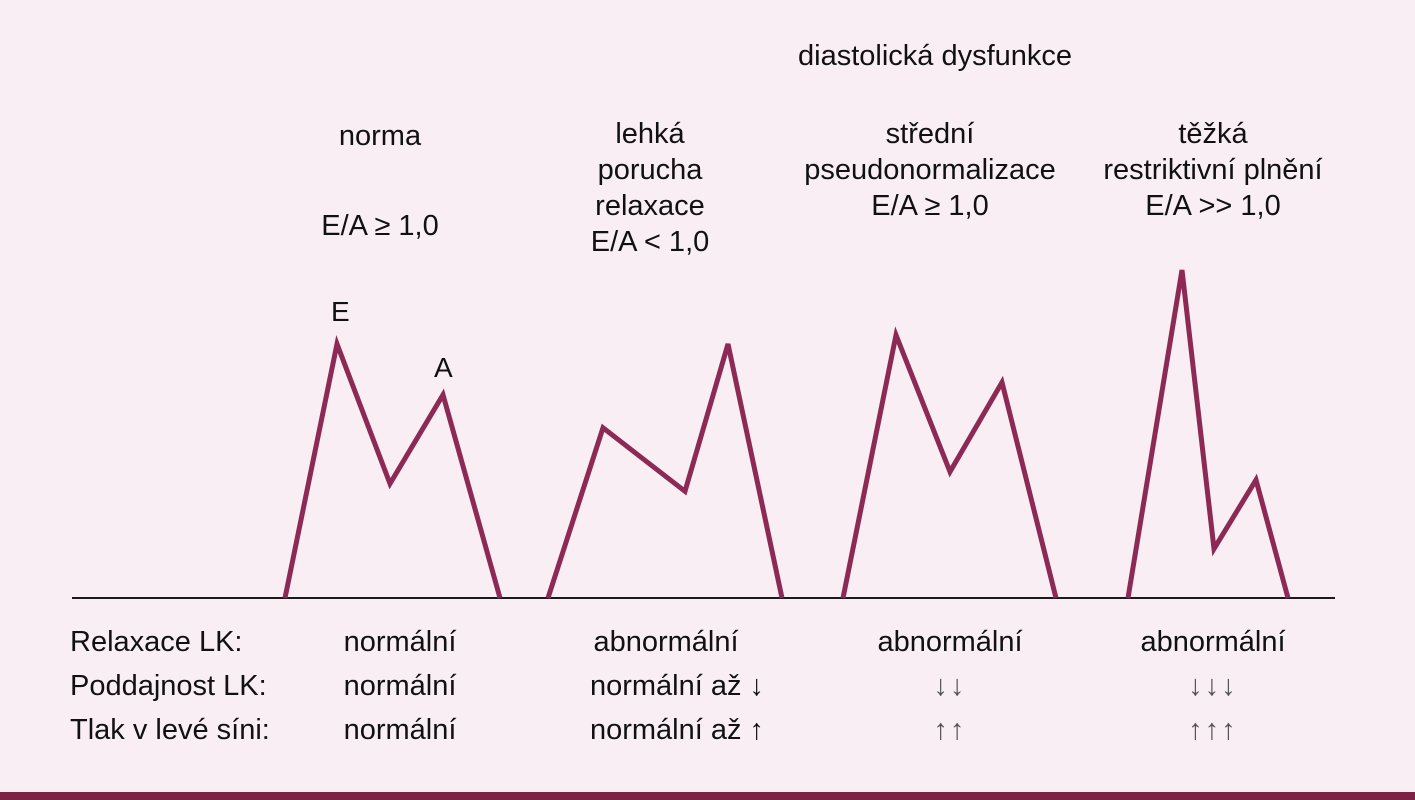 This screenshot has width=1415, height=800. What do you see at coordinates (380, 136) in the screenshot?
I see `column-header-line: norma` at bounding box center [380, 136].